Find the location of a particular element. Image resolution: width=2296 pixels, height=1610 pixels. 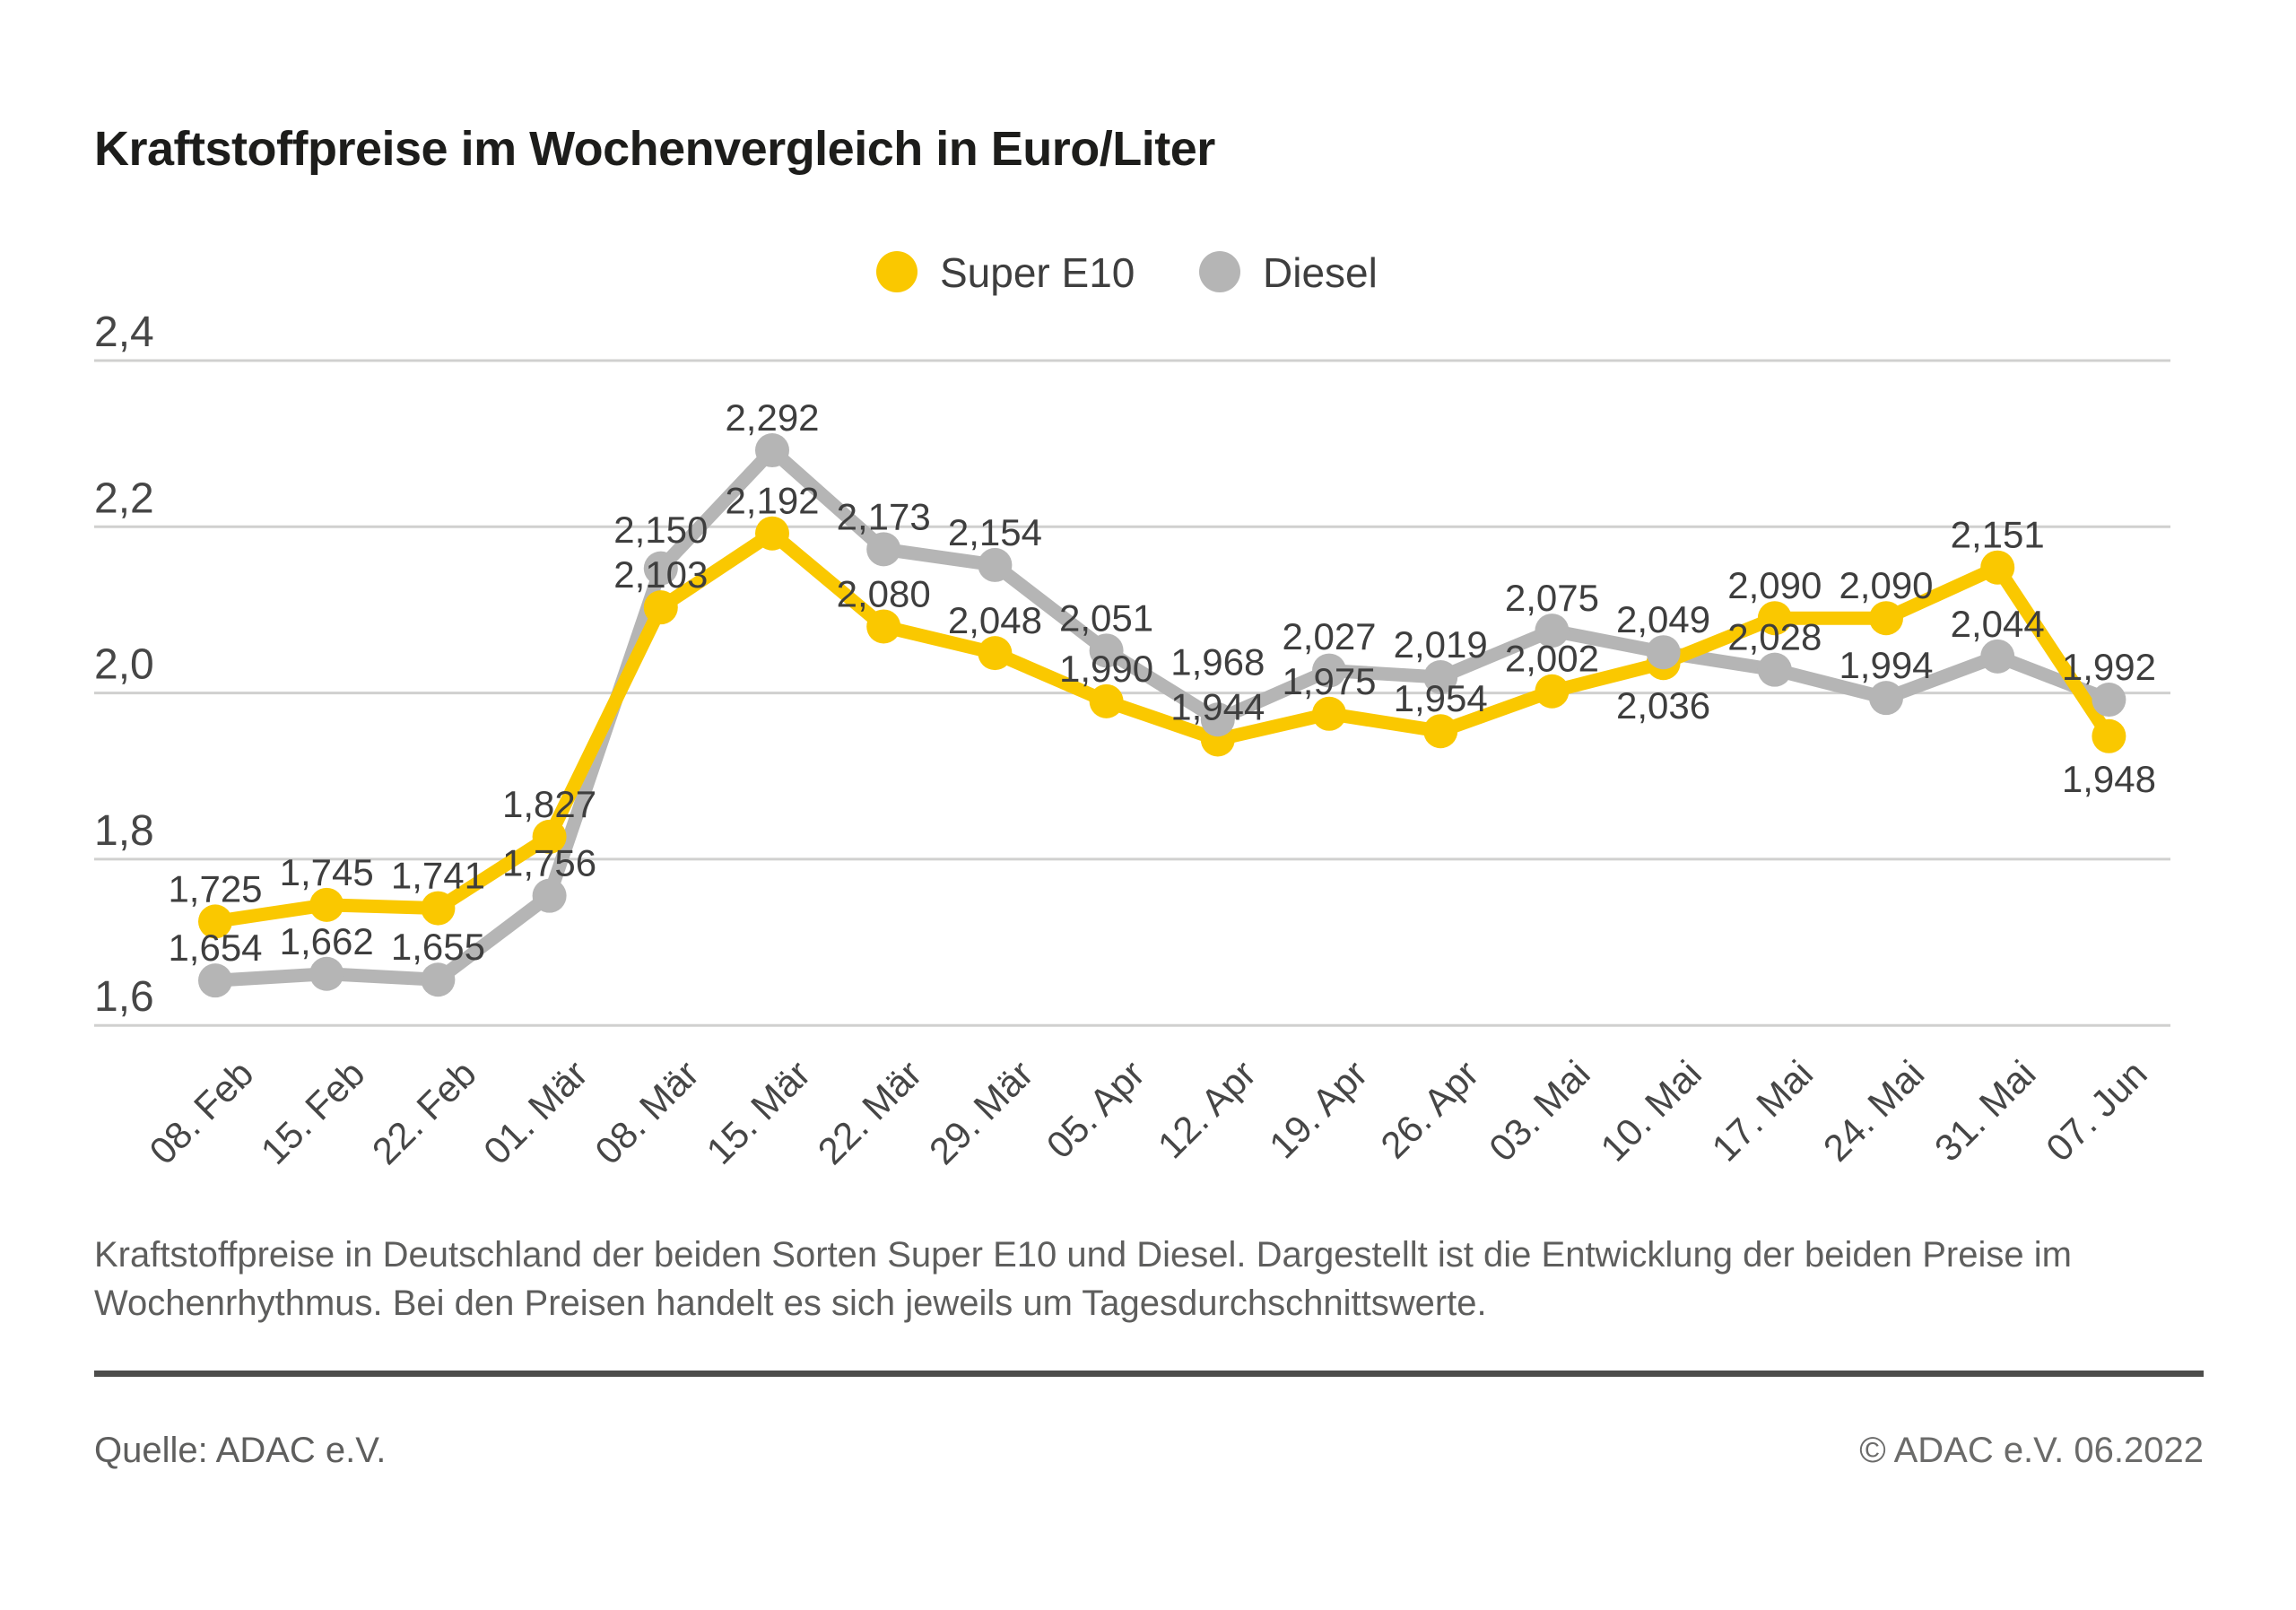

data-label-diesel: 1,756 is located at coordinates (549, 863).